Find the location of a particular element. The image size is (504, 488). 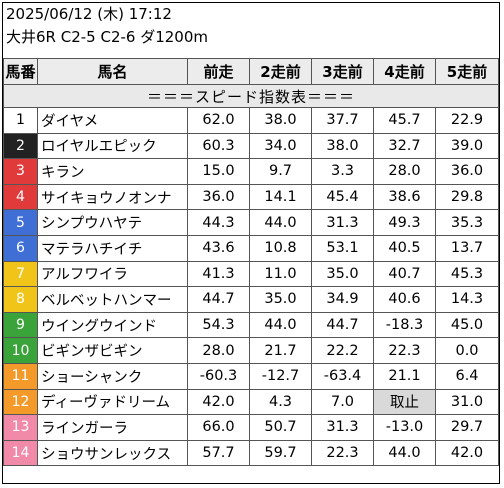

speed-2back: 21.7 is located at coordinates (280, 350).